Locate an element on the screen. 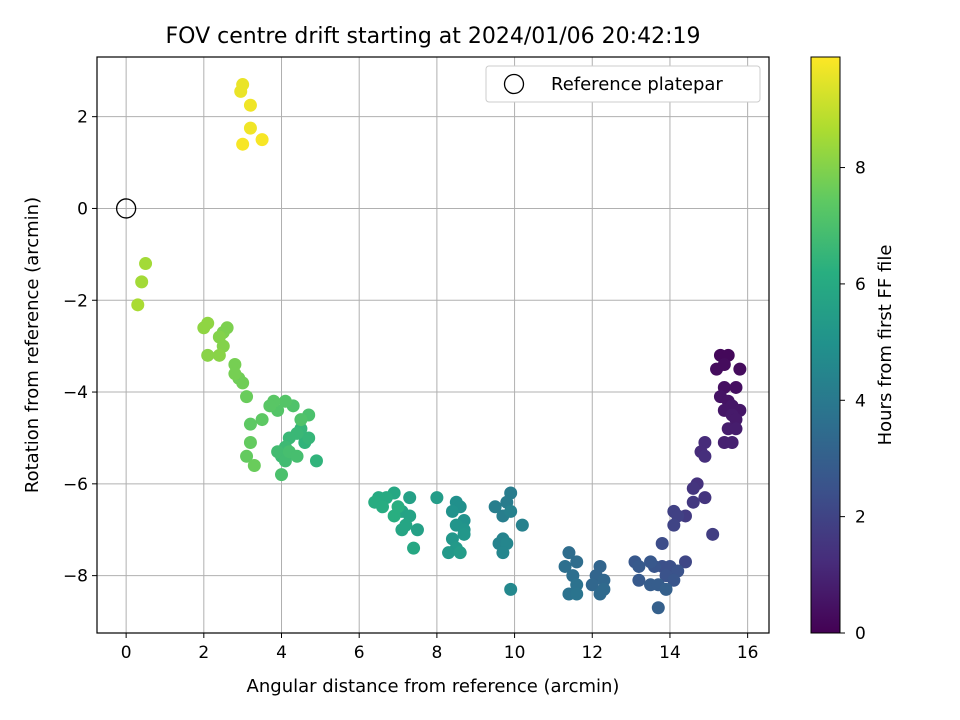 This screenshot has width=960, height=720. legend: Reference platepar is located at coordinates (623, 84).